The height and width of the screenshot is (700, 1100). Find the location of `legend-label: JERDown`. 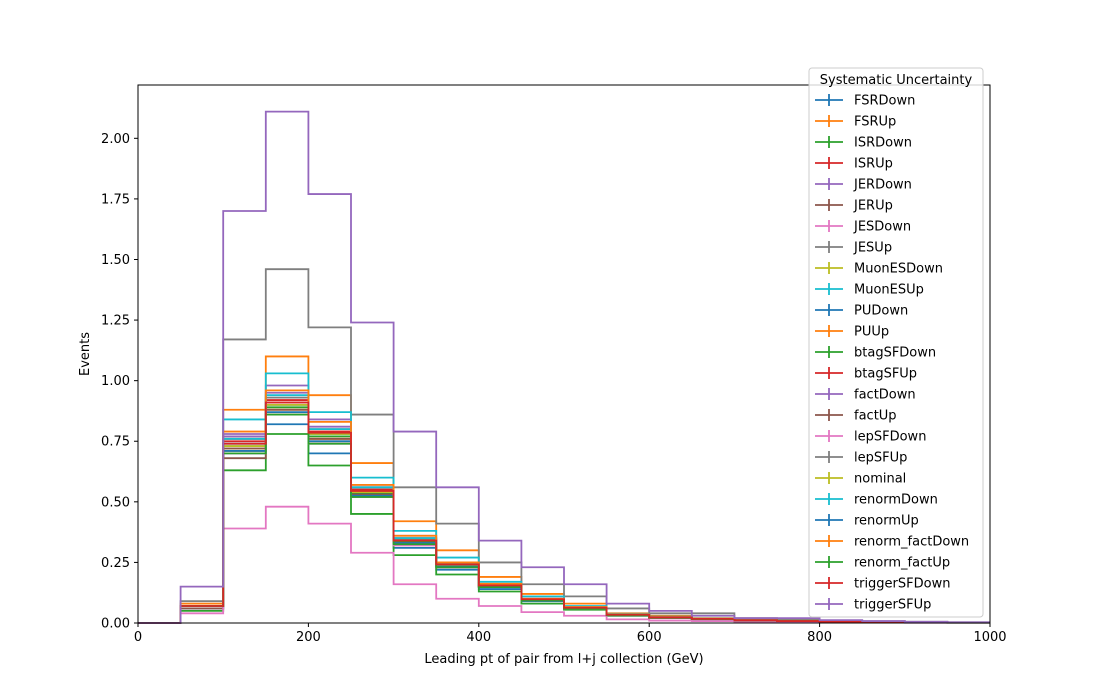

legend-label: JERDown is located at coordinates (882, 185).